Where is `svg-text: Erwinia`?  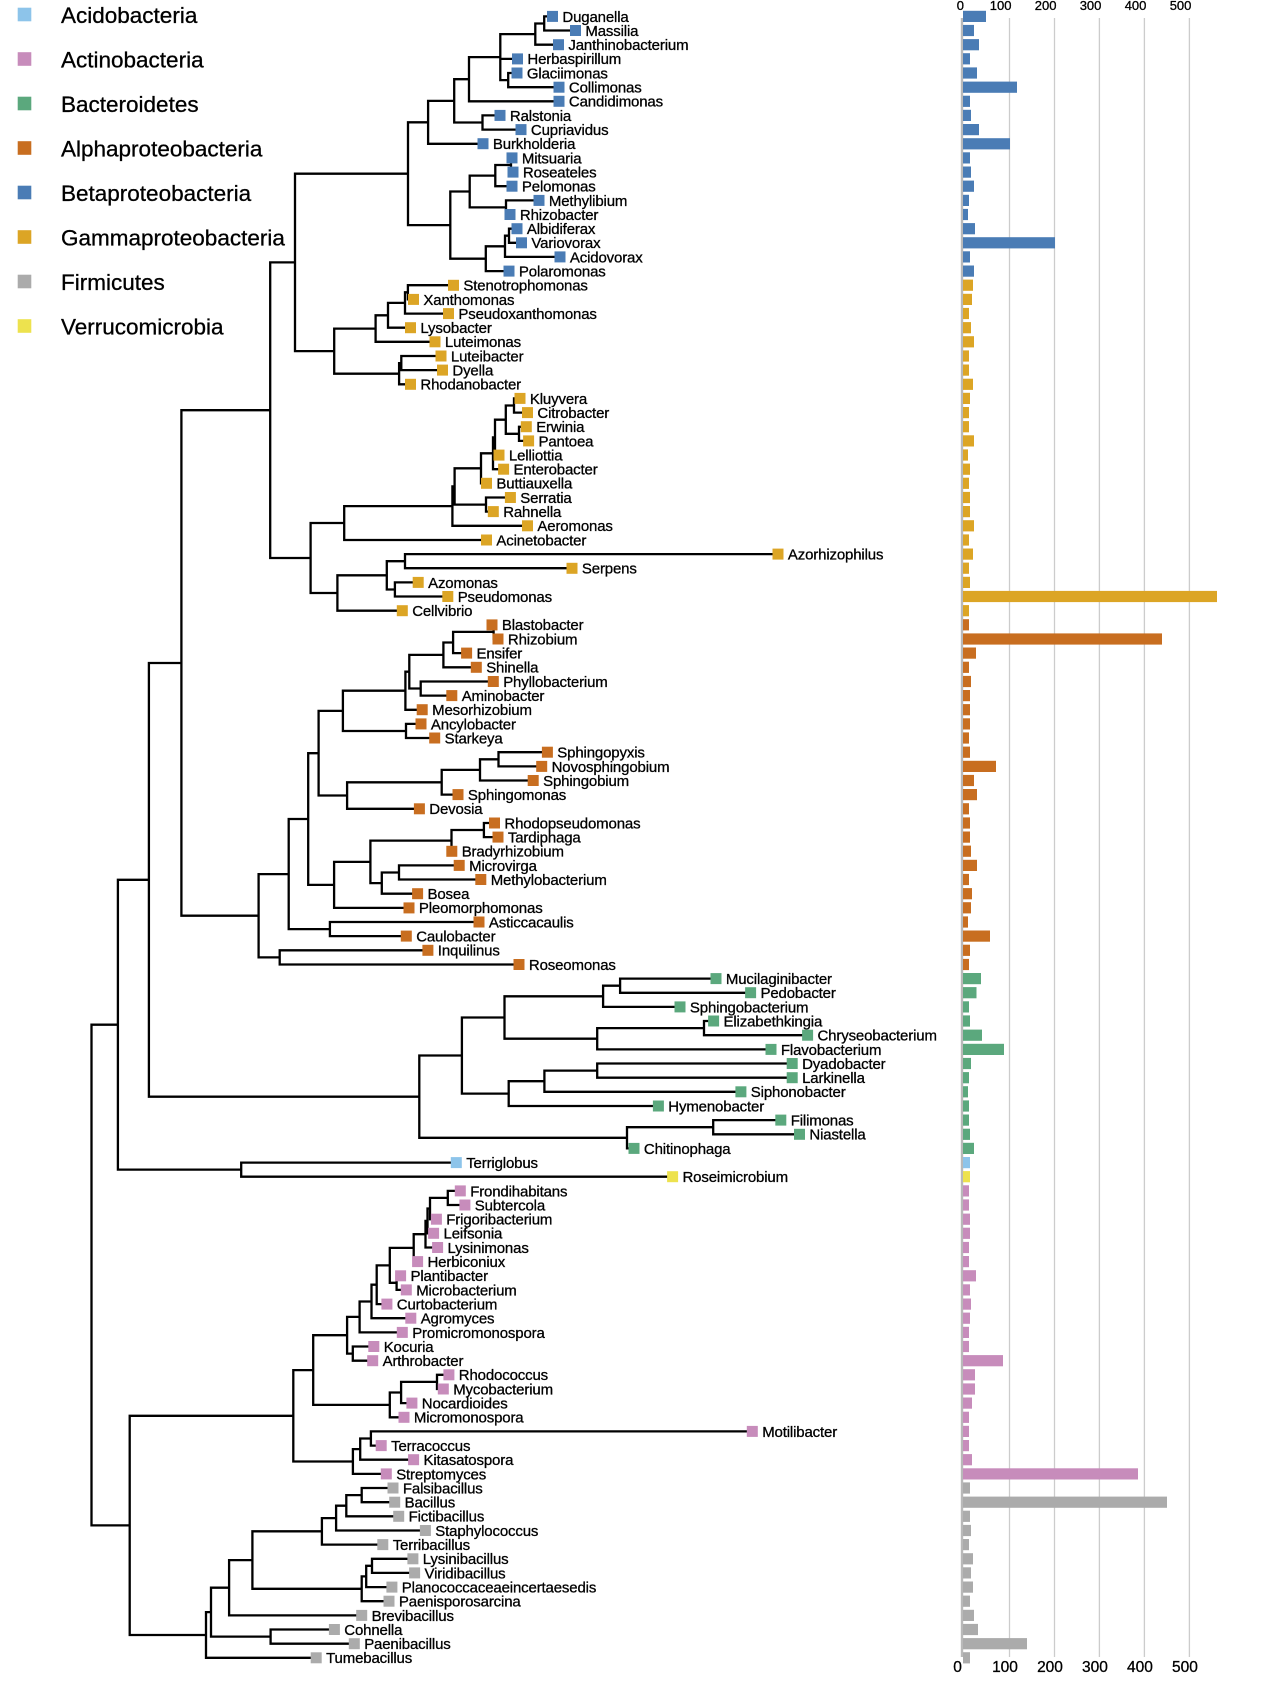
svg-text: Erwinia is located at coordinates (560, 427).